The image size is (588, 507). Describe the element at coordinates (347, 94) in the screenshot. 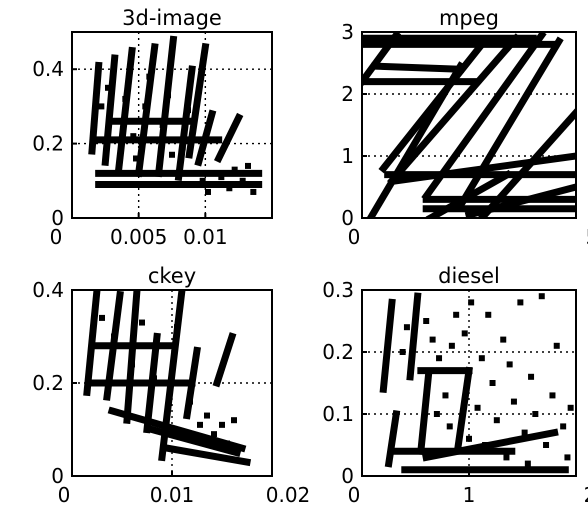

I see `y-tick-label: 2` at that location.